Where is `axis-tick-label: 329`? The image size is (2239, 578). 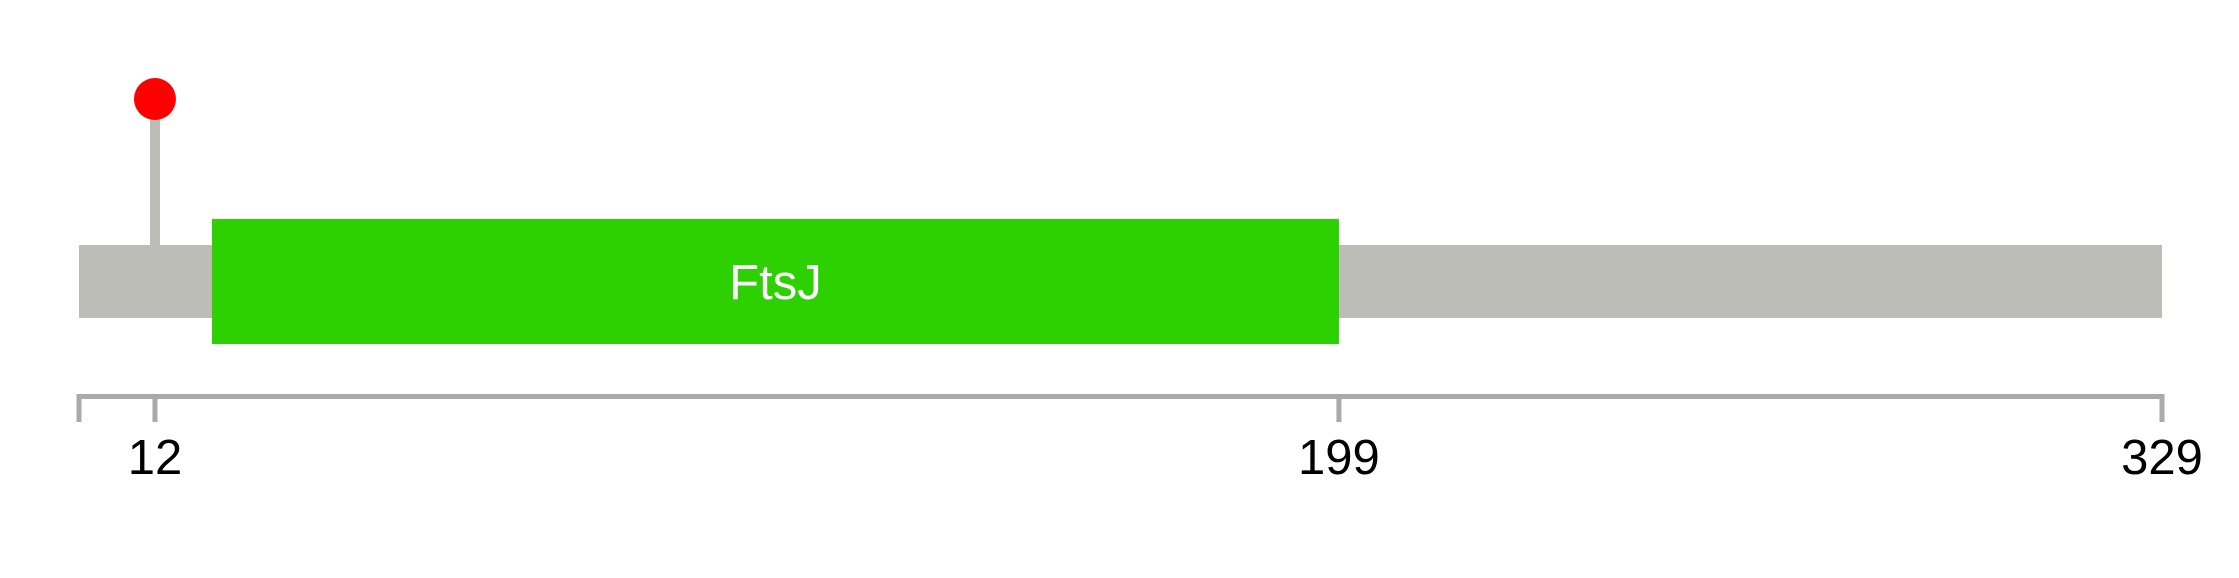 axis-tick-label: 329 is located at coordinates (2162, 458).